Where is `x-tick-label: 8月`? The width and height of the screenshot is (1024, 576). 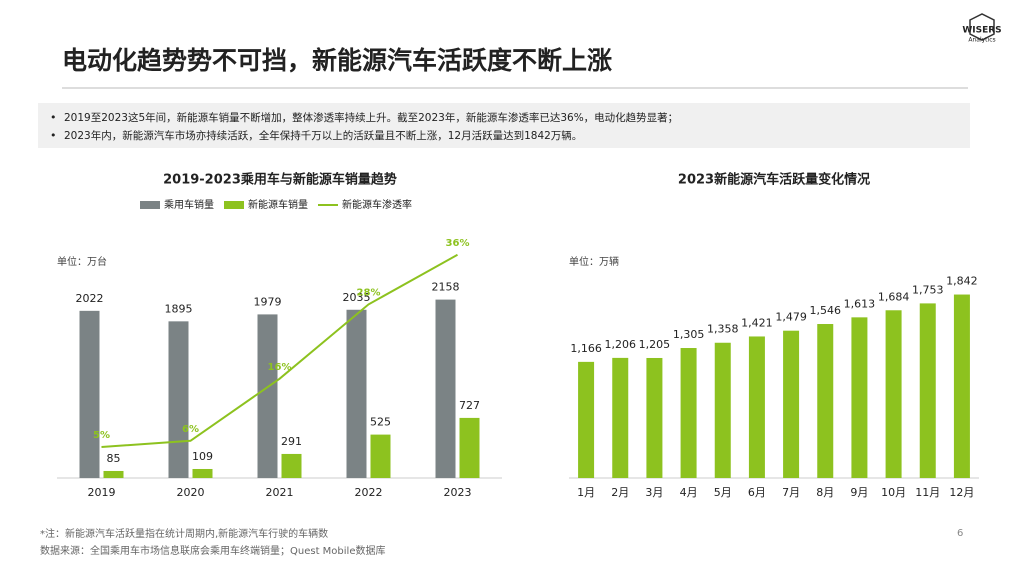
x-tick-label: 8月 is located at coordinates (825, 492).